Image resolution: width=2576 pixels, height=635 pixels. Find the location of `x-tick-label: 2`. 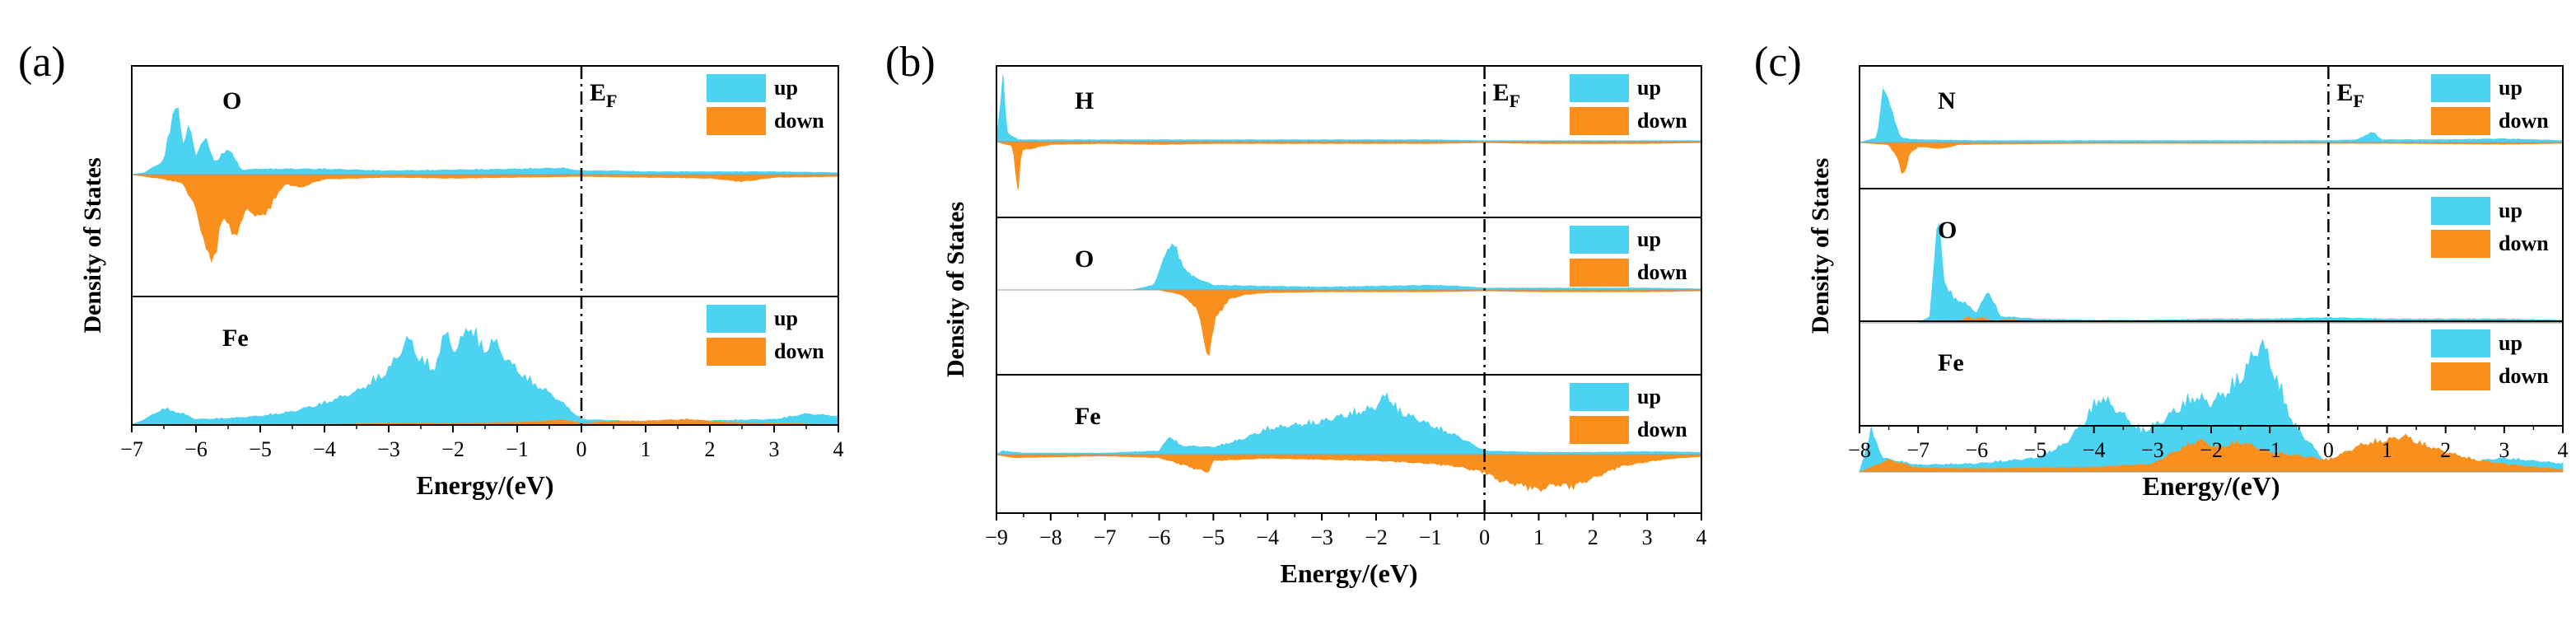

x-tick-label: 2 is located at coordinates (710, 449).